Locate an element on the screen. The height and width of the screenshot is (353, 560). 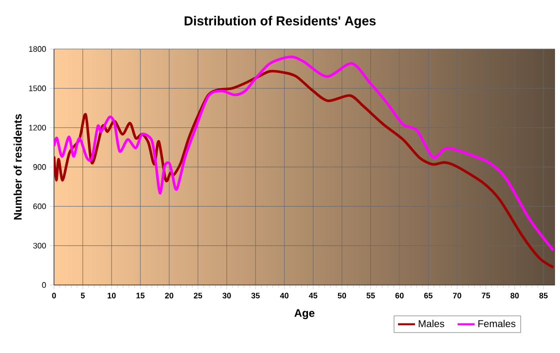
x-axis-title: Age is located at coordinates (304, 314).